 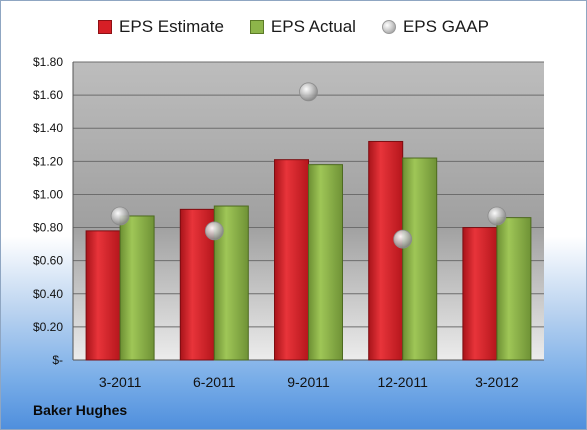 What do you see at coordinates (48, 194) in the screenshot?
I see `y-tick-label: $1.00` at bounding box center [48, 194].